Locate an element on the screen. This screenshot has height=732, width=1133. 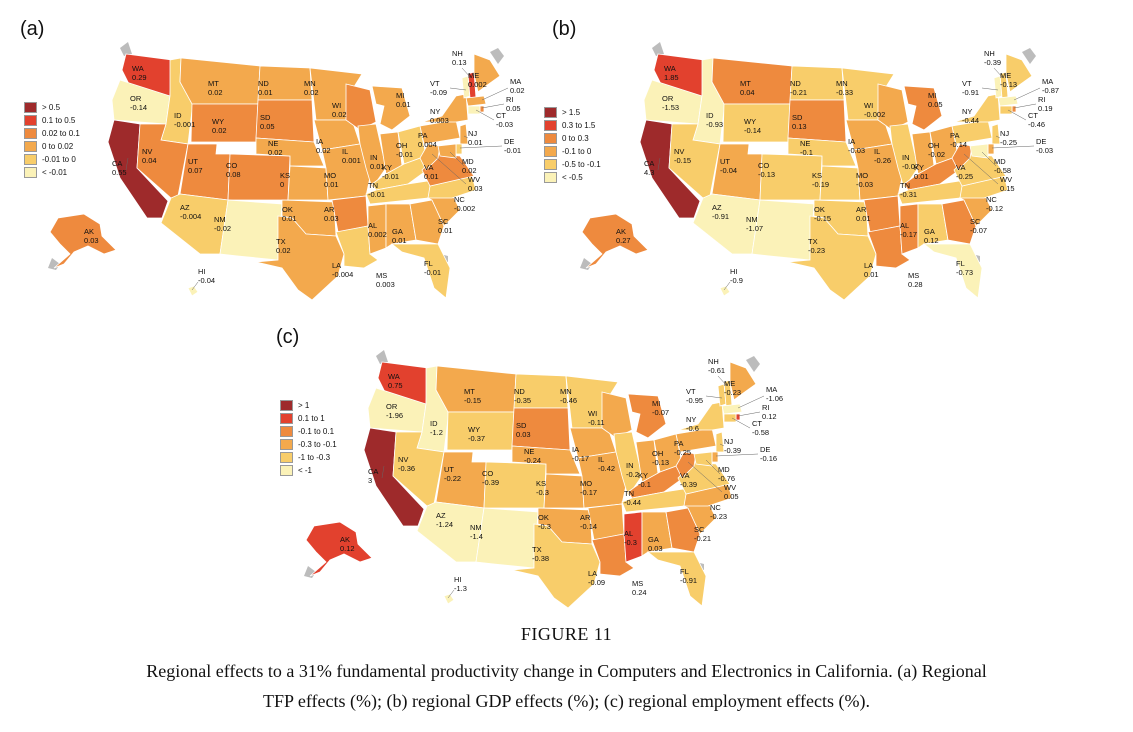
legend-label: 0.3 to 1.5 is located at coordinates (579, 125).